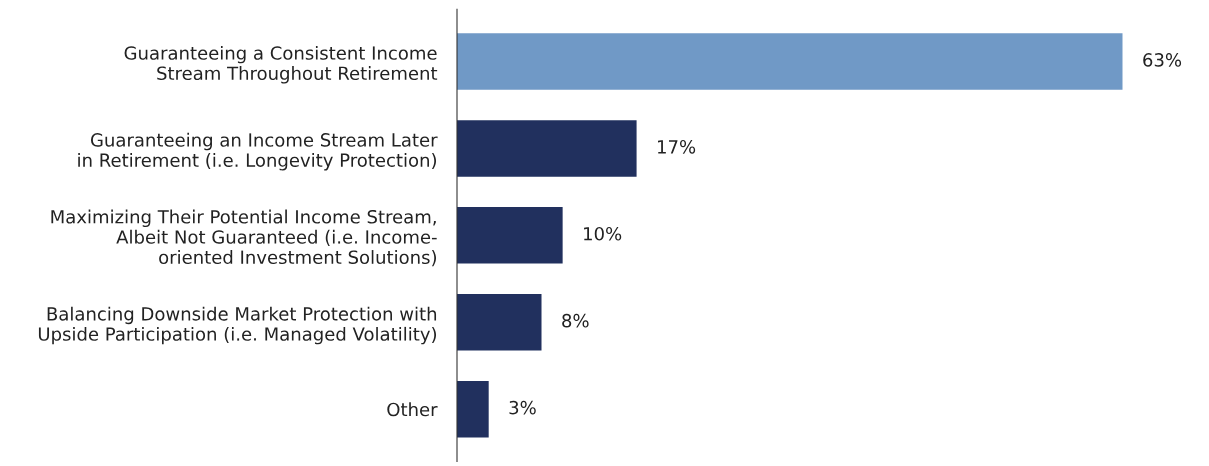 The height and width of the screenshot is (466, 1209). Describe the element at coordinates (244, 238) in the screenshot. I see `y-tick-label: Maximizing Their Potential Income Stream, Albeit Not Guaranteed (i.e. Income- oriented Investment Solutions)` at that location.